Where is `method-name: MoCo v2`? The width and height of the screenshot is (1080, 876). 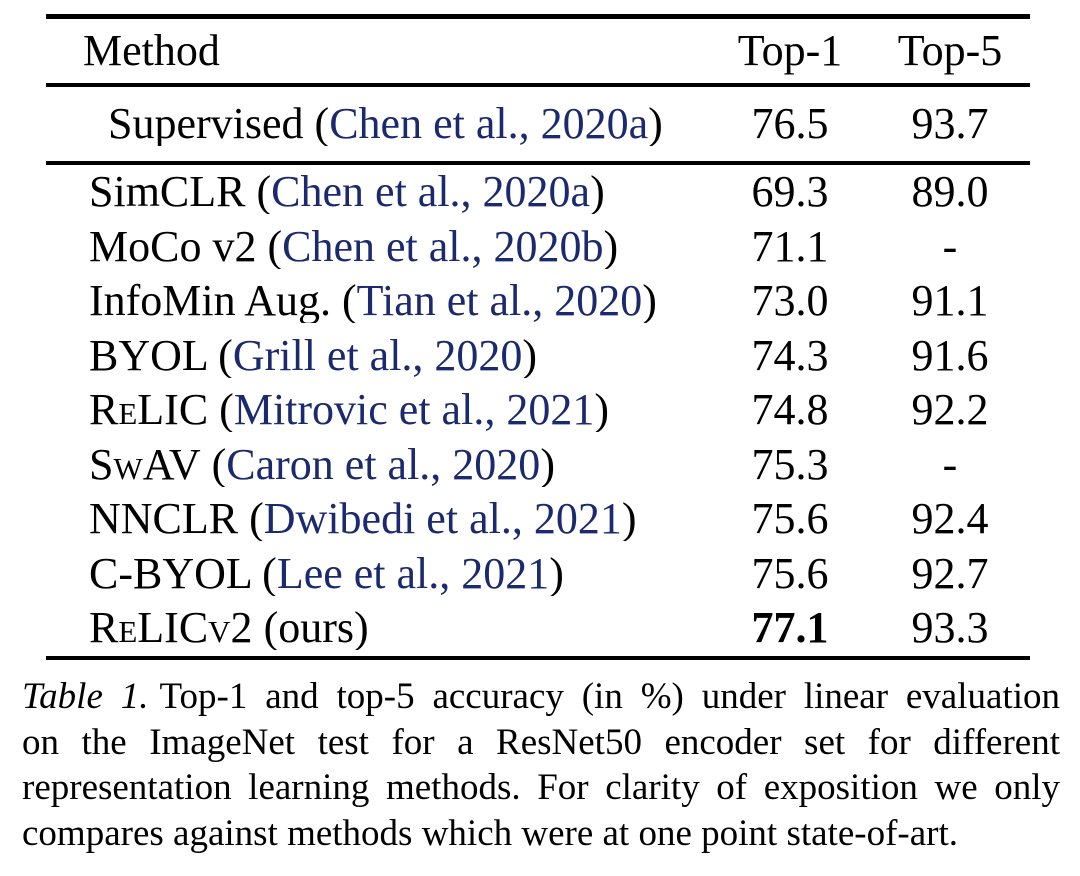 method-name: MoCo v2 is located at coordinates (173, 246).